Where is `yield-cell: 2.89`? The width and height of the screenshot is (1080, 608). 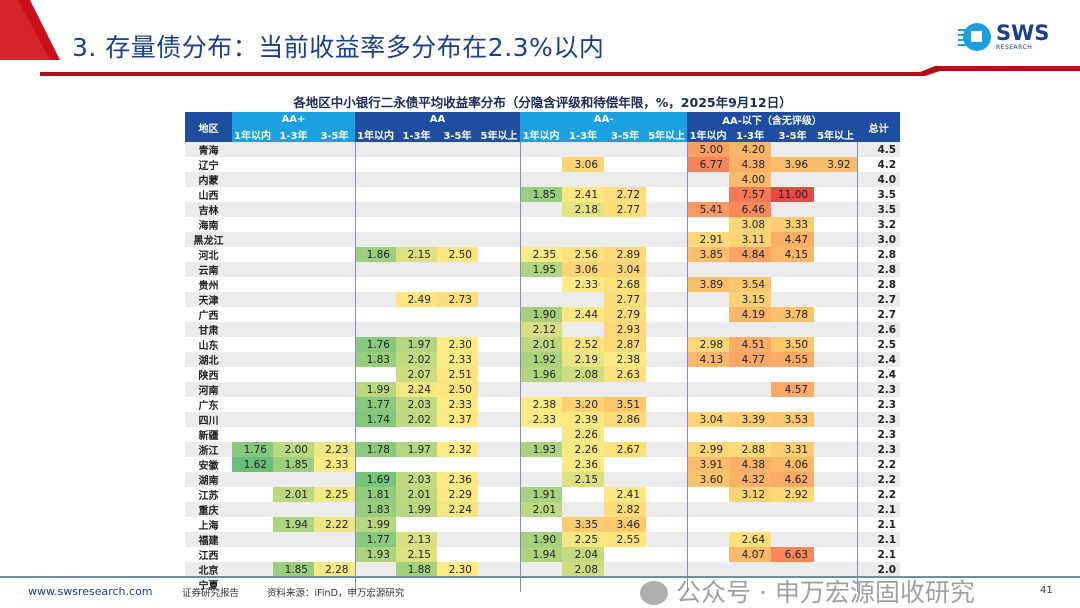
yield-cell: 2.89 is located at coordinates (625, 254).